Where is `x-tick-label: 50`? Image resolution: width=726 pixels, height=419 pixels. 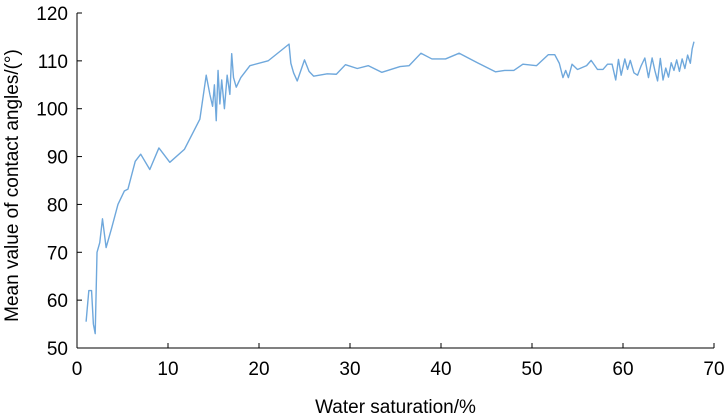
x-tick-label: 50 is located at coordinates (531, 369).